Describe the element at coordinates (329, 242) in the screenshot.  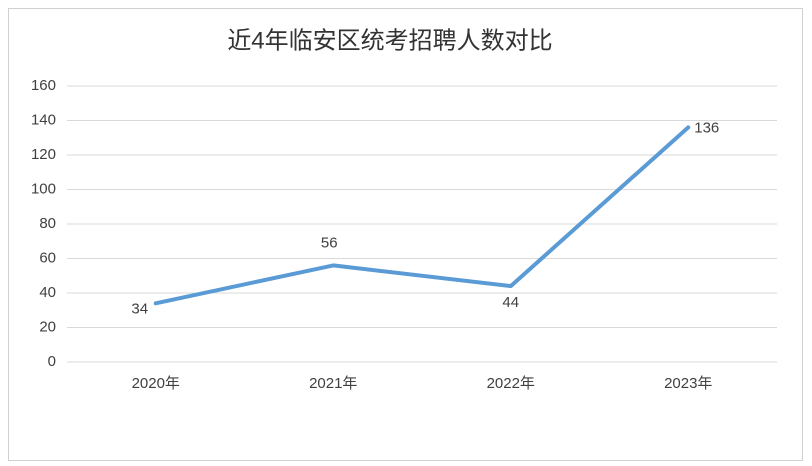
I see `data-label: 56` at that location.